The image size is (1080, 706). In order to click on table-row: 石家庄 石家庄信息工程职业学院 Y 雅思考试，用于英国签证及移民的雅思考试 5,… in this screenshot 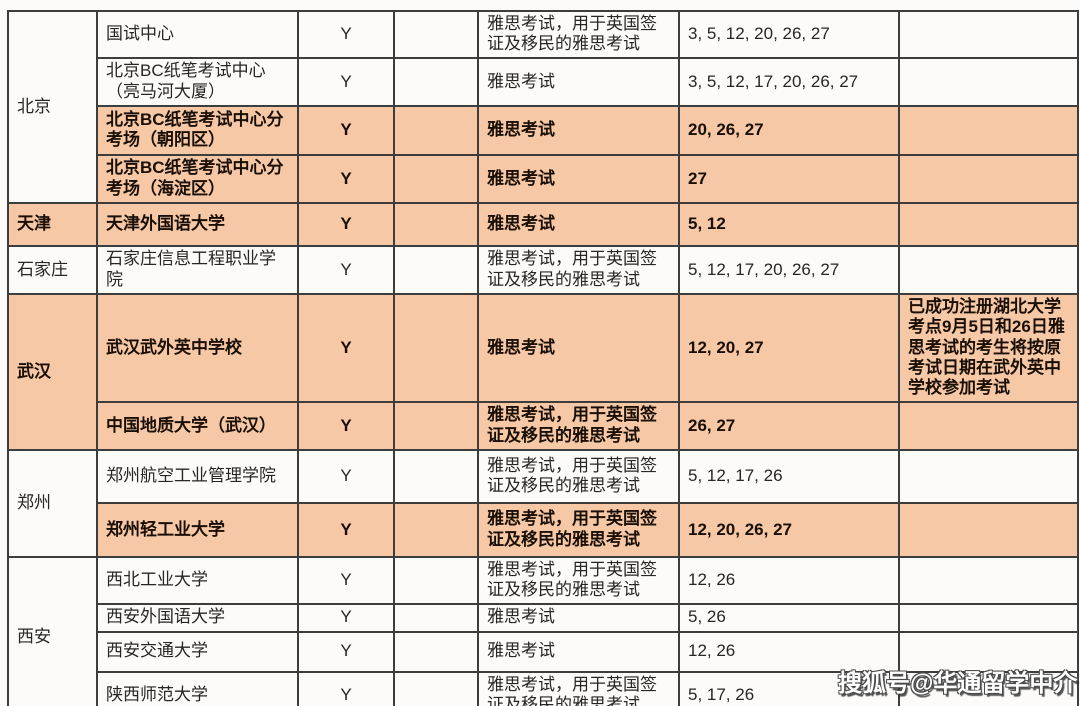, I will do `click(543, 269)`.